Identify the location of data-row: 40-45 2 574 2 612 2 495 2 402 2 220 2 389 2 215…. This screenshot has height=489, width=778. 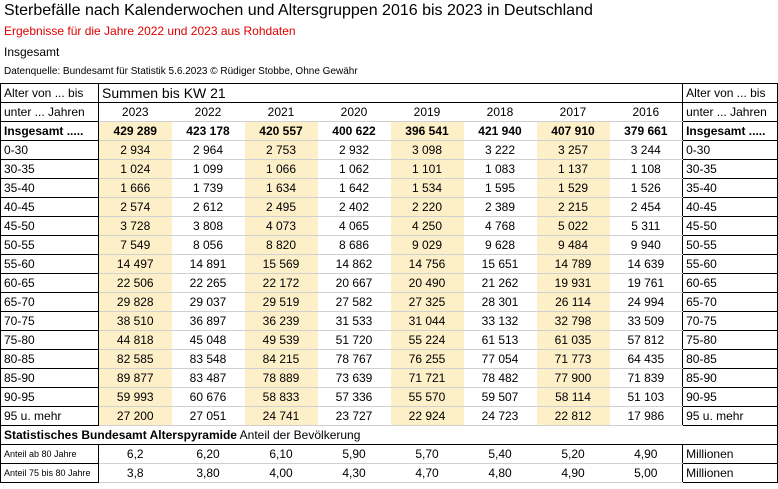
(389, 207).